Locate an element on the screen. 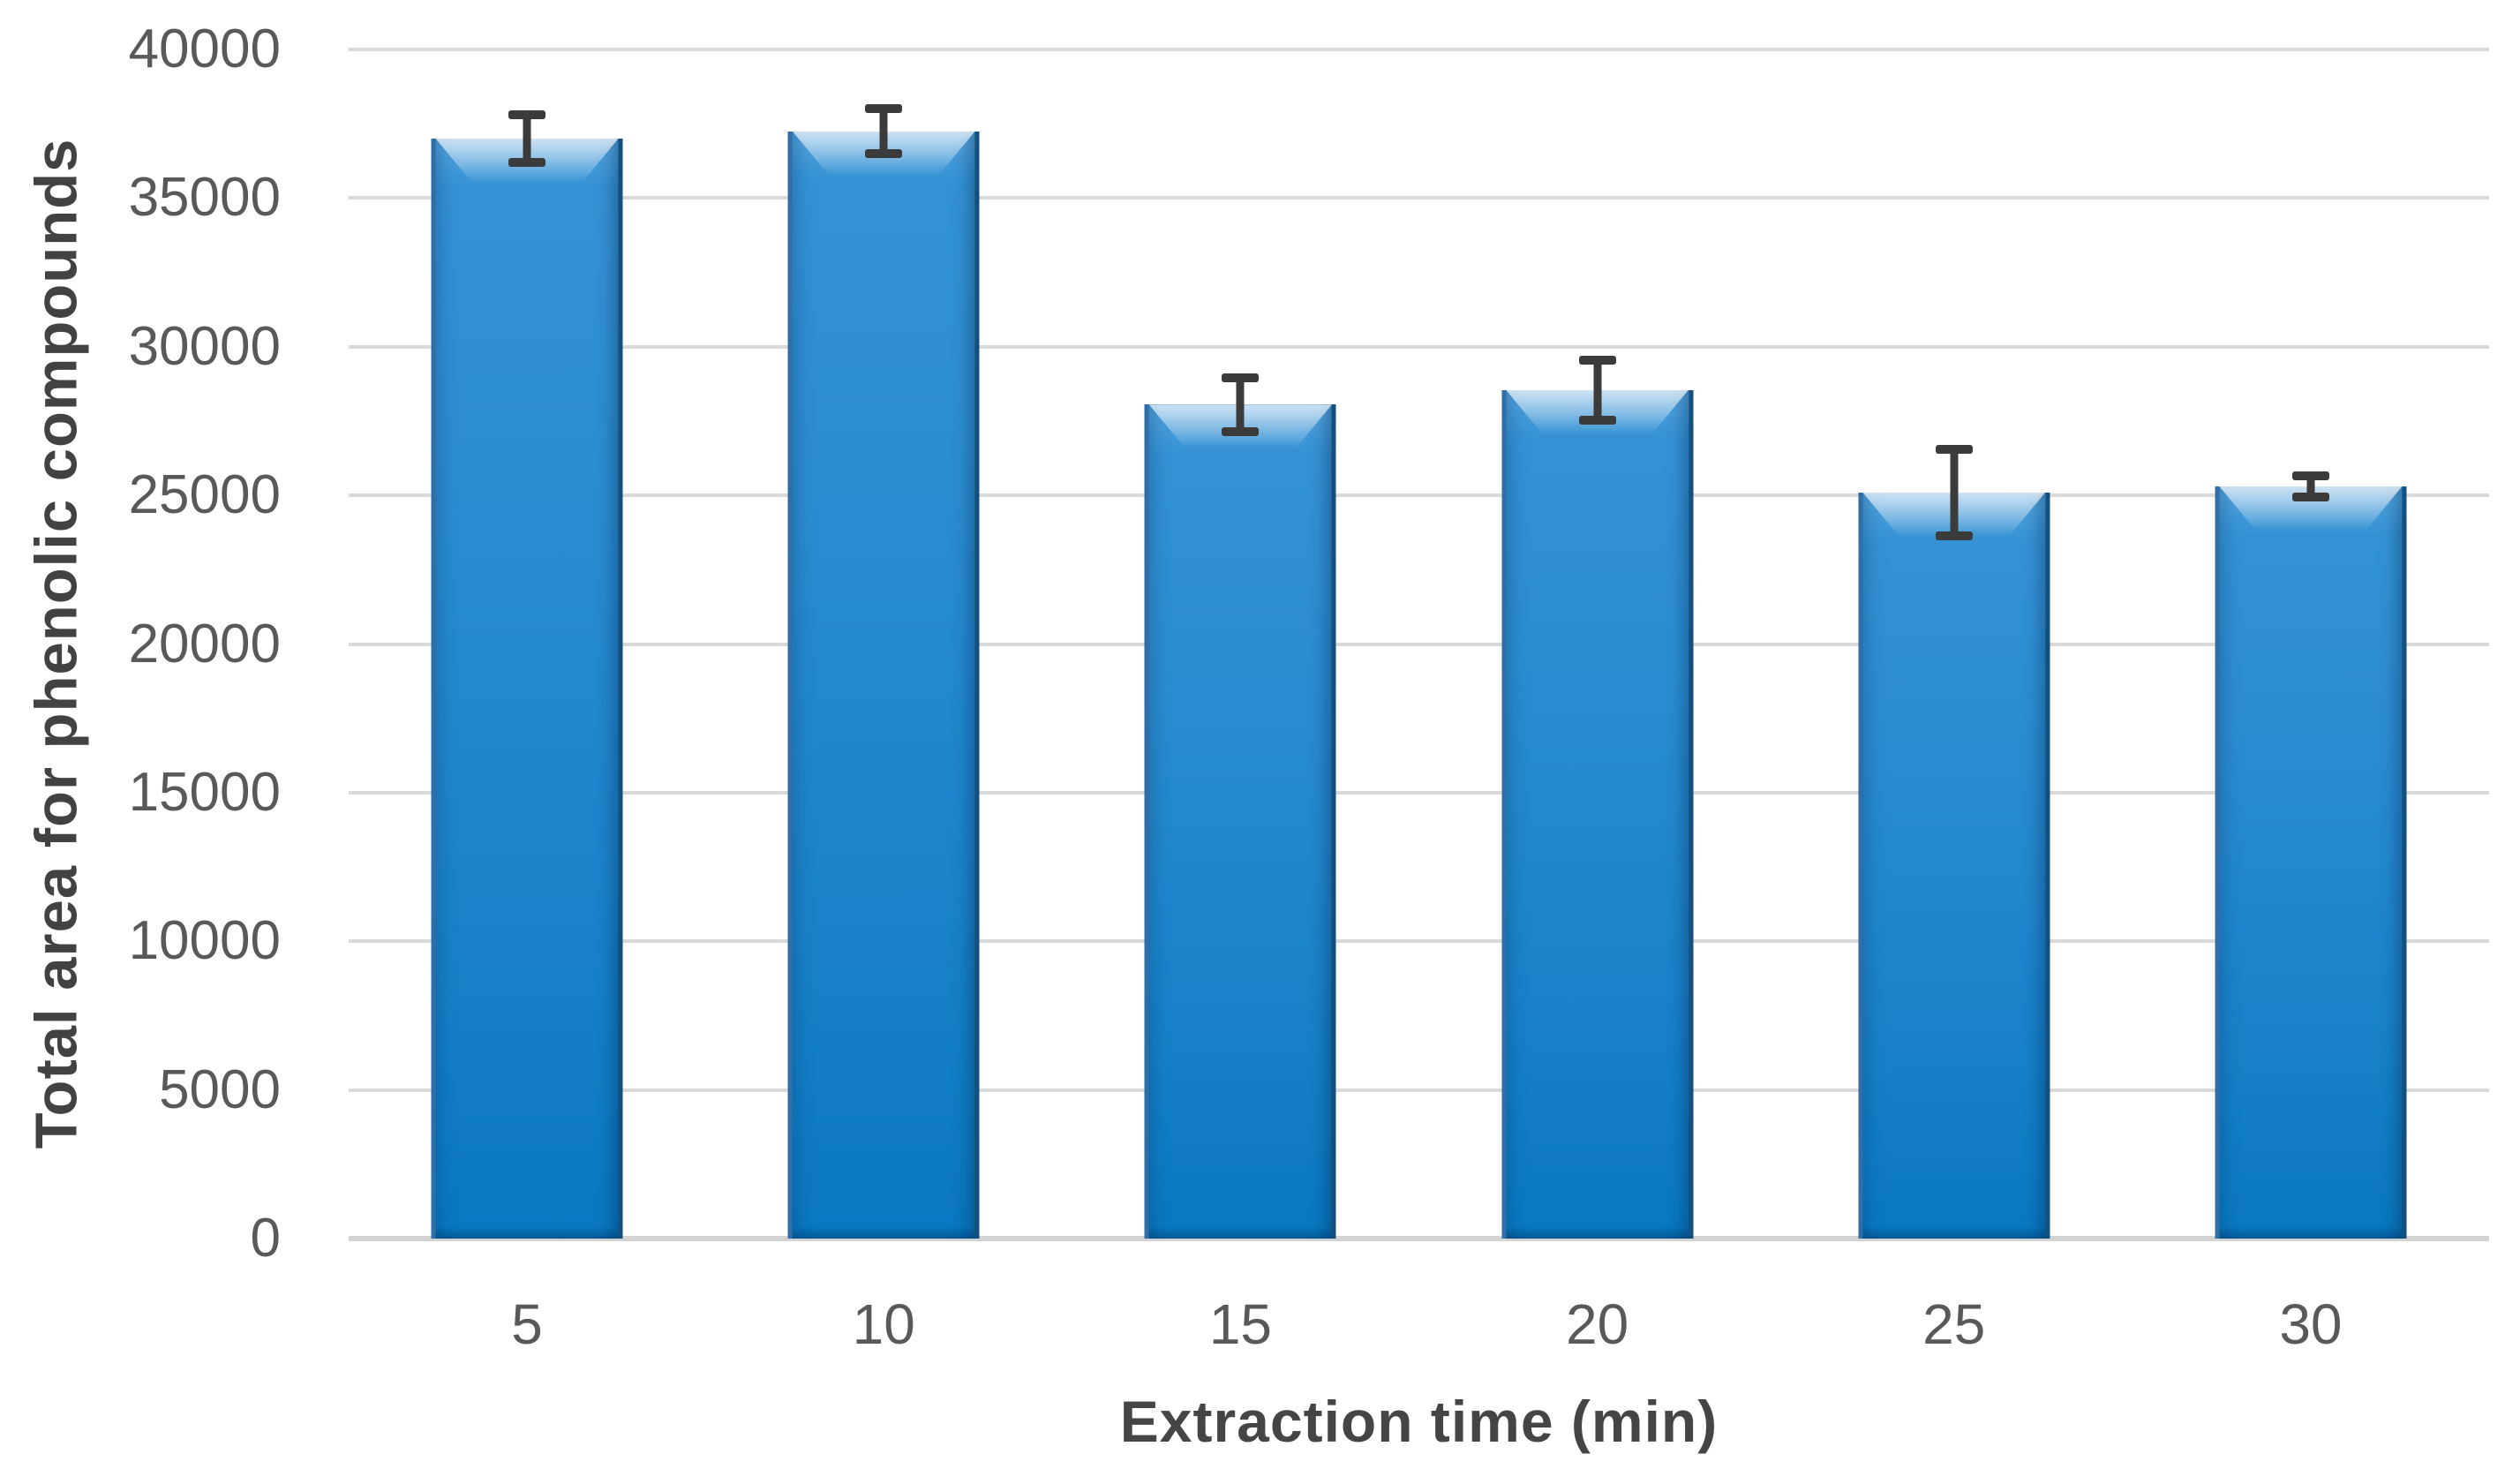 This screenshot has width=2520, height=1484. y-axis-tick-labels: 40000 35000 30000 25000 20000 15000 10000 5000 0 is located at coordinates (140, 644).